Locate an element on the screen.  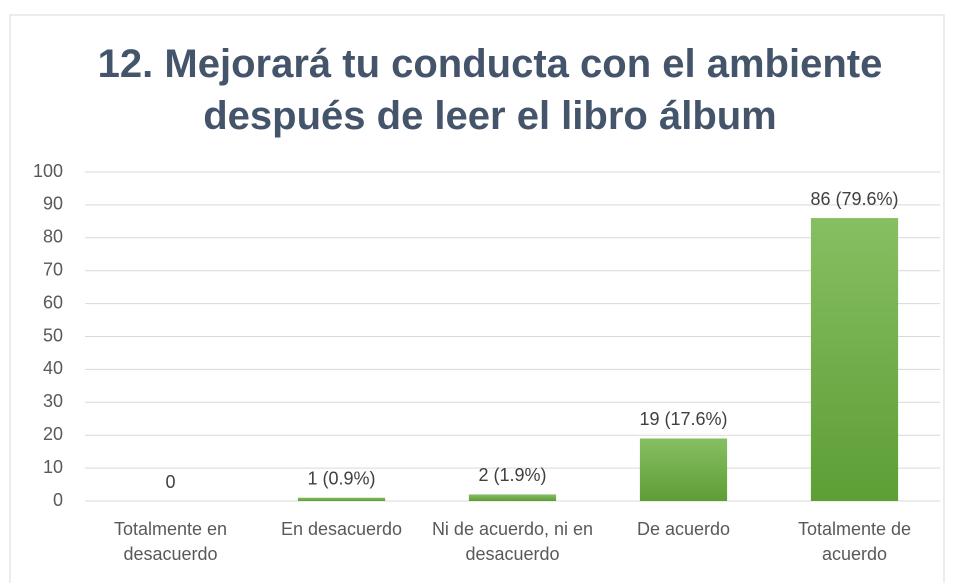
y-tick-label: 60 is located at coordinates (53, 302).